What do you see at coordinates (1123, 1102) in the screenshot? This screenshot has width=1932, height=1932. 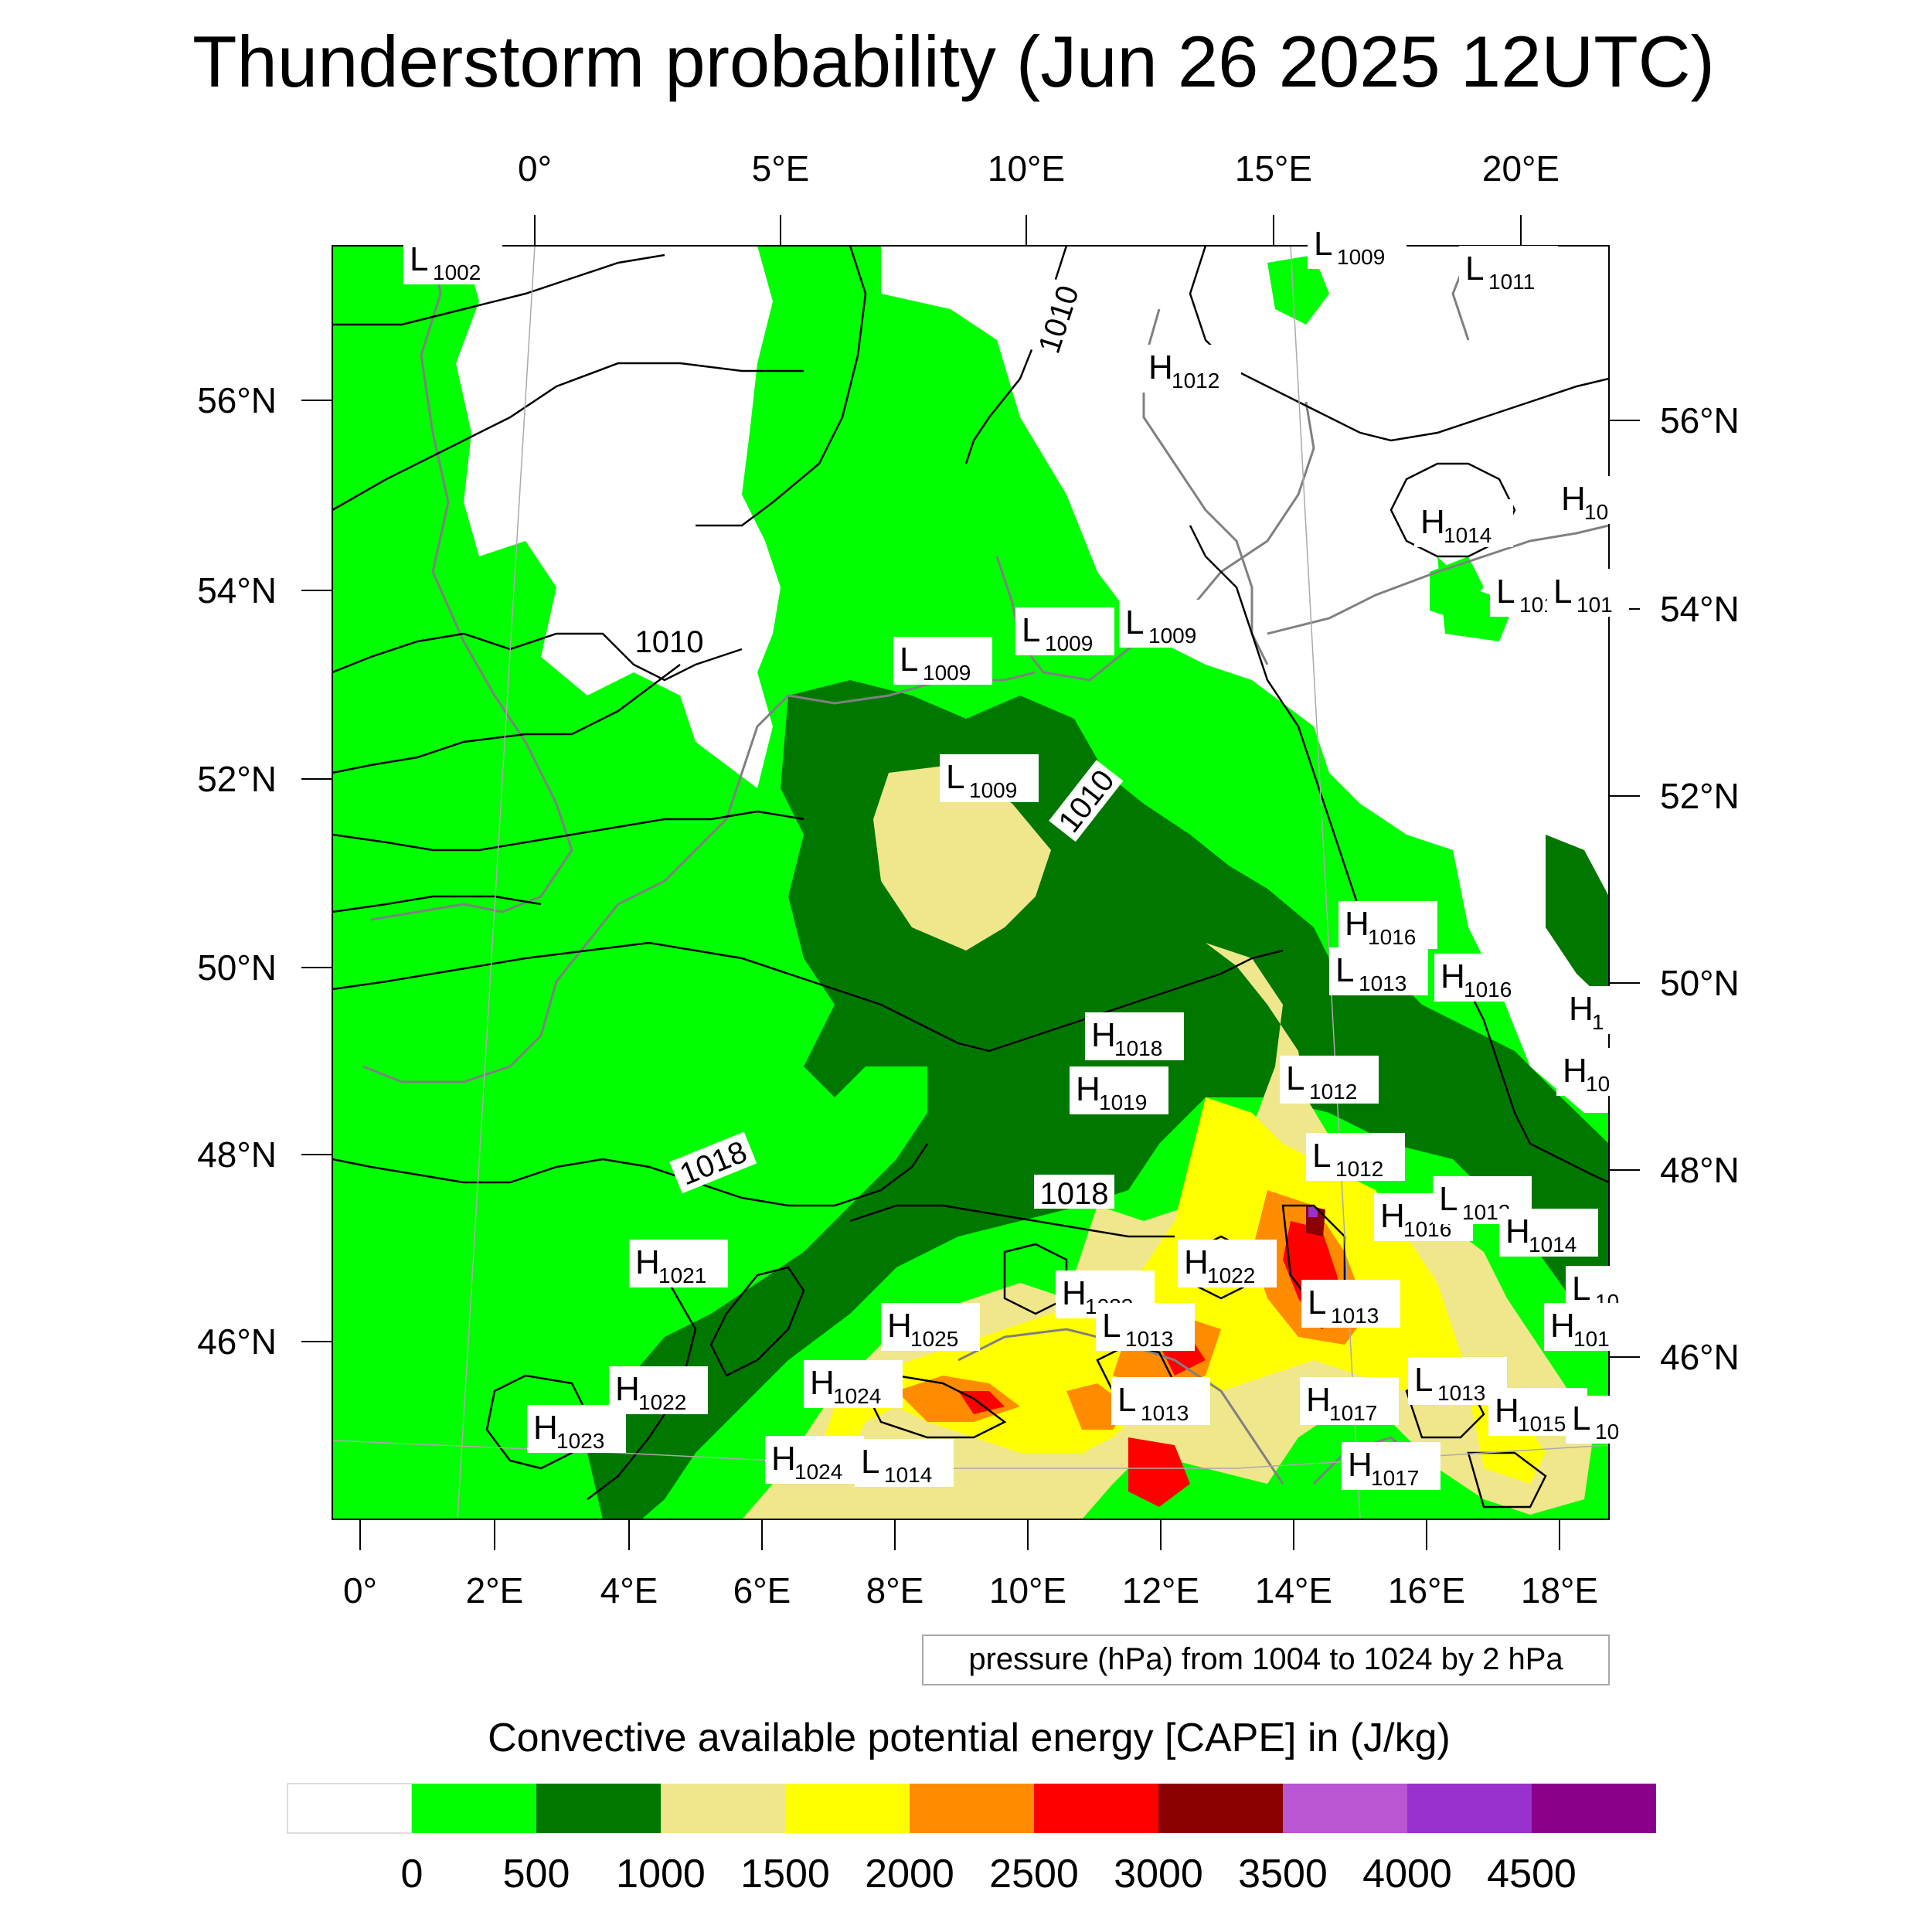 I see `pressure-center-value: 1019` at bounding box center [1123, 1102].